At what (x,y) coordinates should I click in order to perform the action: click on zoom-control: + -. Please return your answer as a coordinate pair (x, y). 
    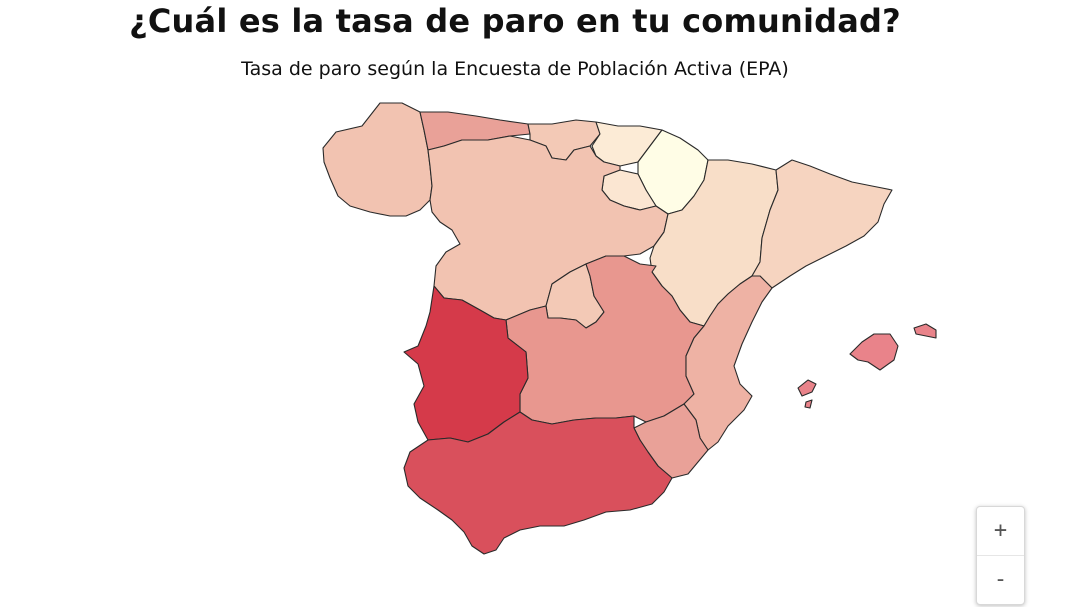
    Looking at the image, I should click on (1000, 555).